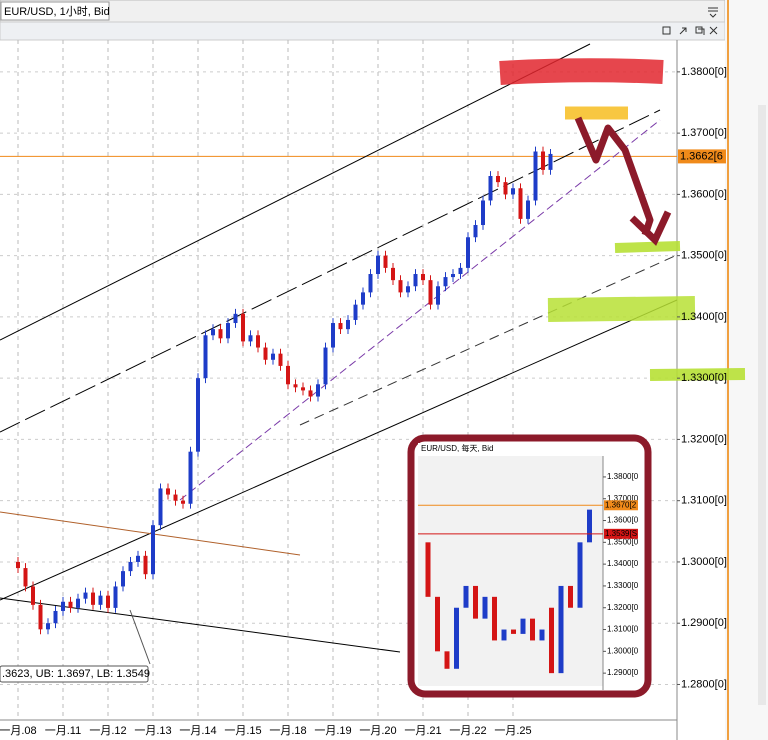 The image size is (768, 740). I want to click on y-tick-label: 1.2900[0, so click(623, 672).